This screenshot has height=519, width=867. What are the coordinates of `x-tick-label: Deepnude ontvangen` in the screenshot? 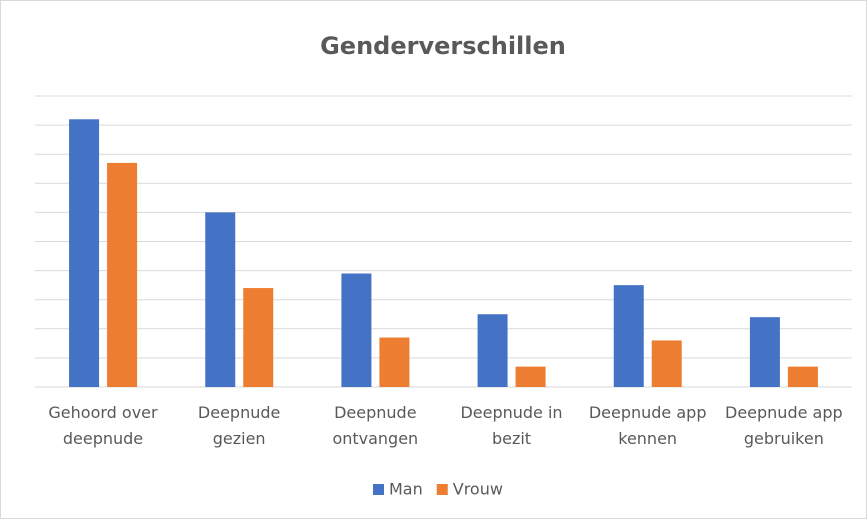 It's located at (375, 425).